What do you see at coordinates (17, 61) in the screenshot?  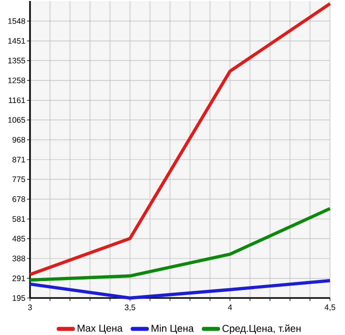 I see `y-tick-label: 1355` at bounding box center [17, 61].